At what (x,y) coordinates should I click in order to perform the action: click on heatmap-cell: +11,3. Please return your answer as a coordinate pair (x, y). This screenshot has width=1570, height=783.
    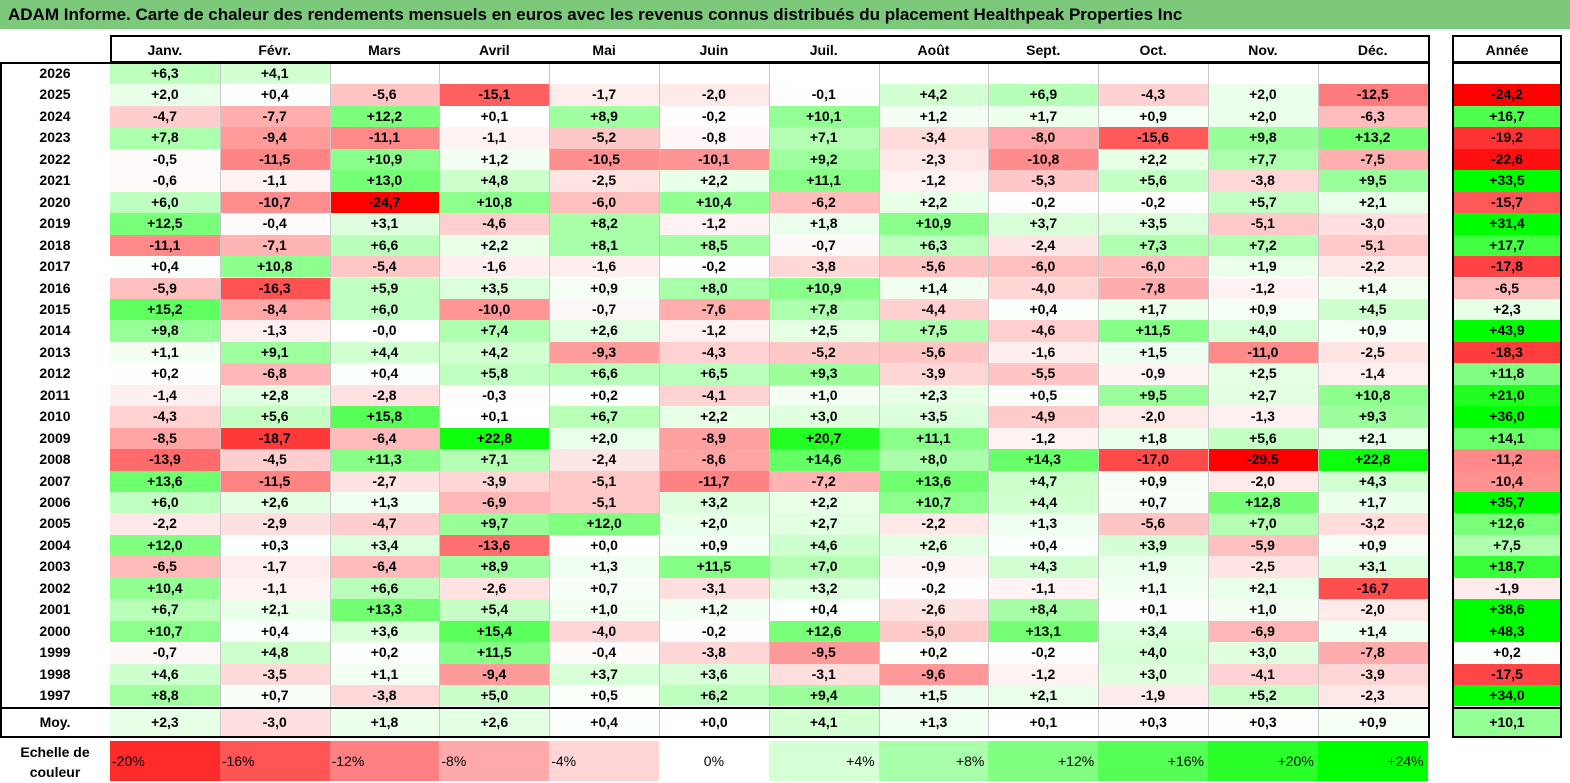
    Looking at the image, I should click on (384, 460).